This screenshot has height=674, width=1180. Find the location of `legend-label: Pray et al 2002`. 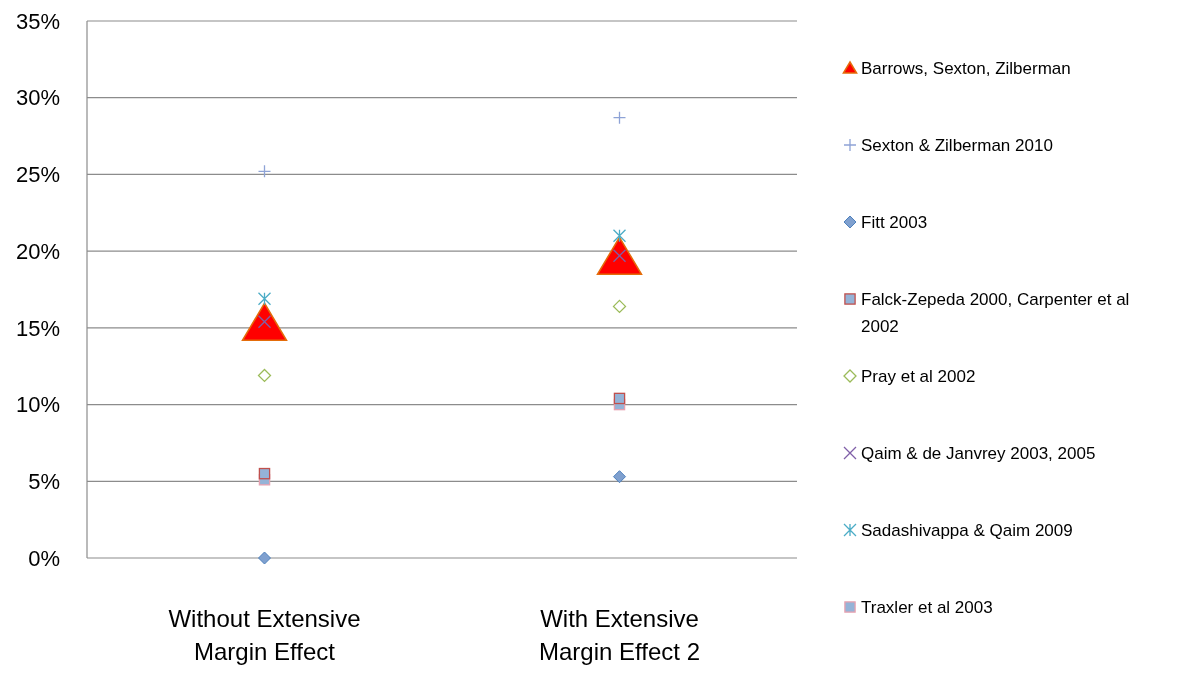

legend-label: Pray et al 2002 is located at coordinates (918, 376).